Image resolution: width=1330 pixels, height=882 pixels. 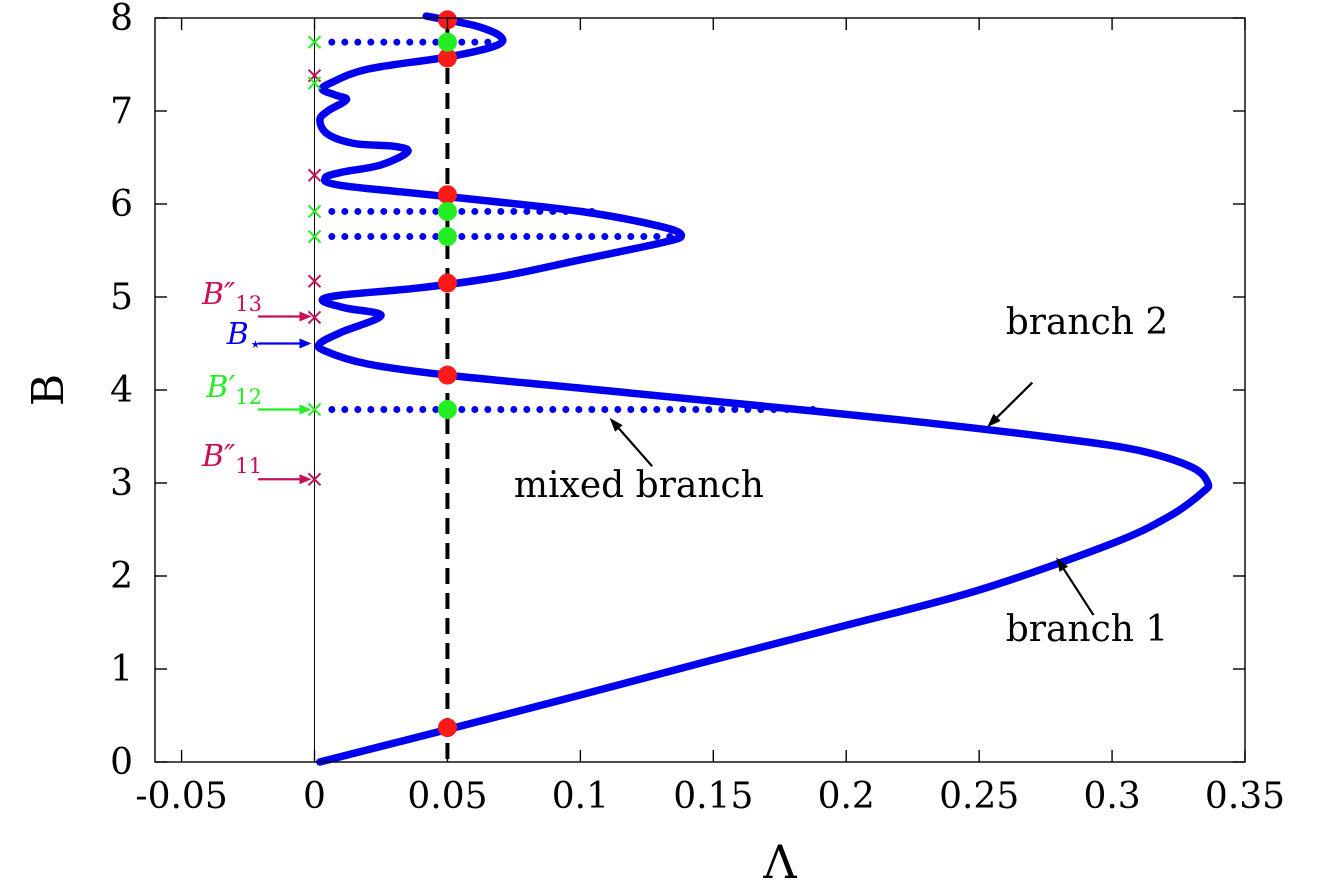 I want to click on x-tick-label: 0.05, so click(x=447, y=796).